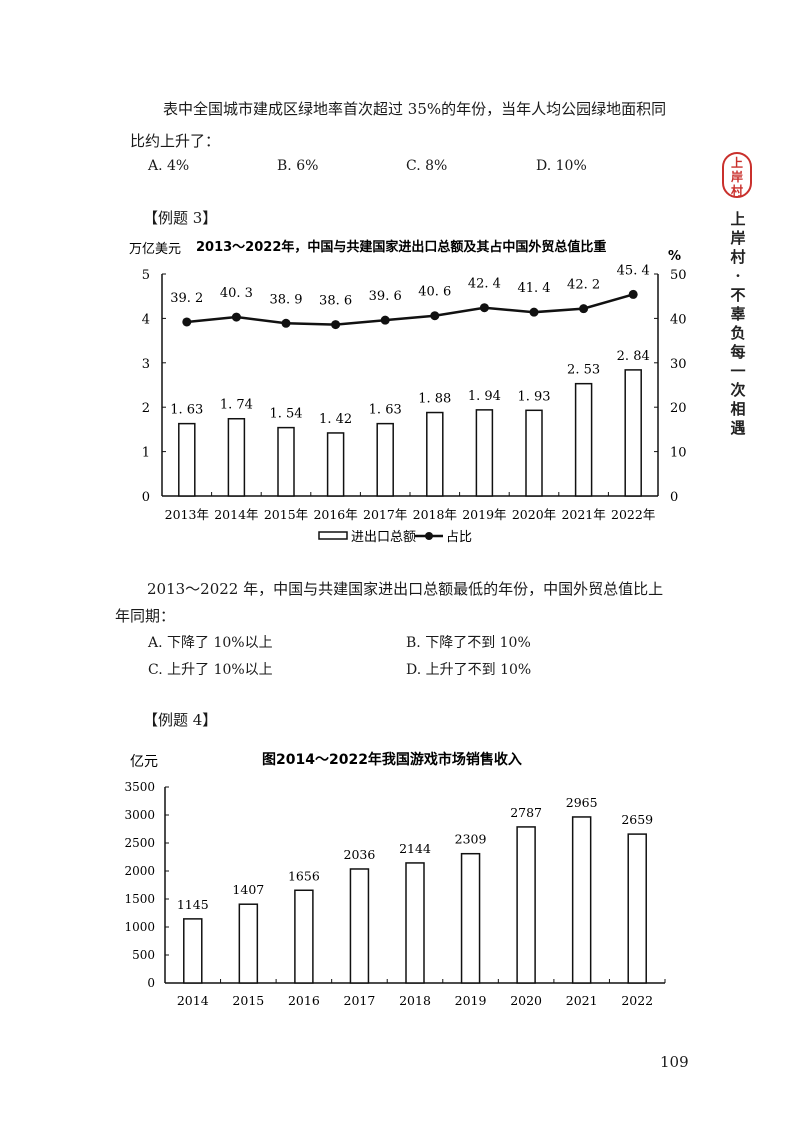 This screenshot has width=800, height=1130. I want to click on line-value-label: 45. 4, so click(633, 270).